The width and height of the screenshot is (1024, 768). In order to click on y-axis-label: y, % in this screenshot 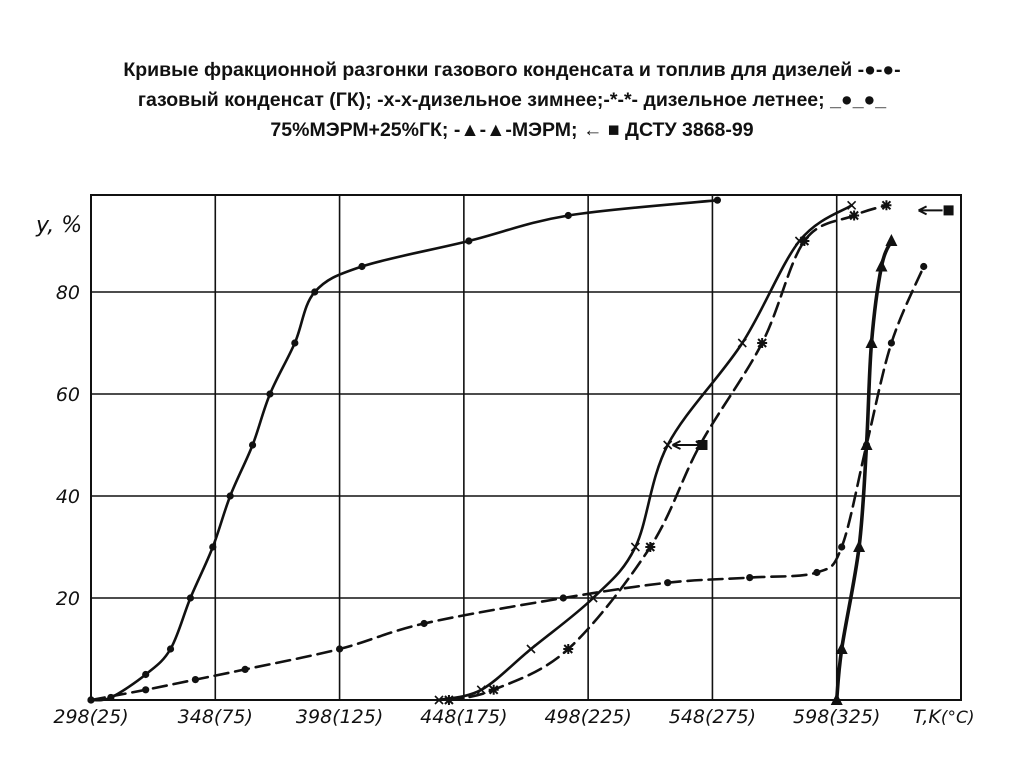, I will do `click(58, 225)`.